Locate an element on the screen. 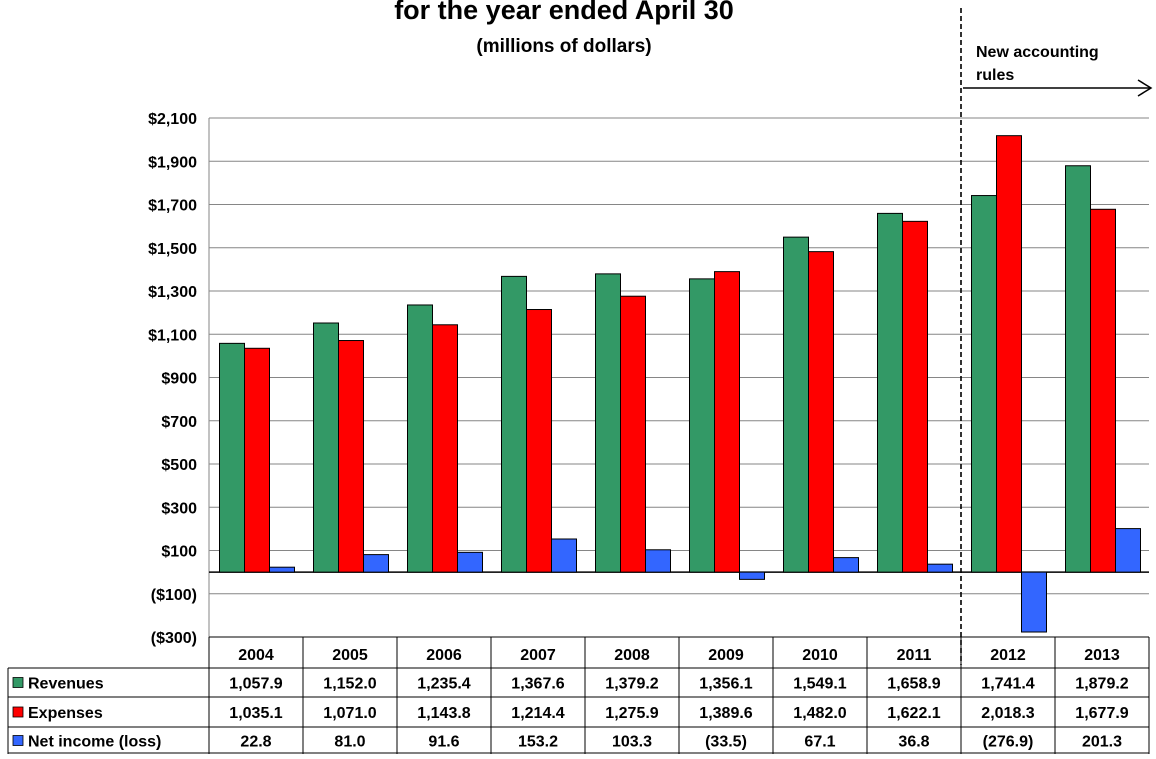 This screenshot has width=1156, height=759. bar-revenues-2005 is located at coordinates (326, 447).